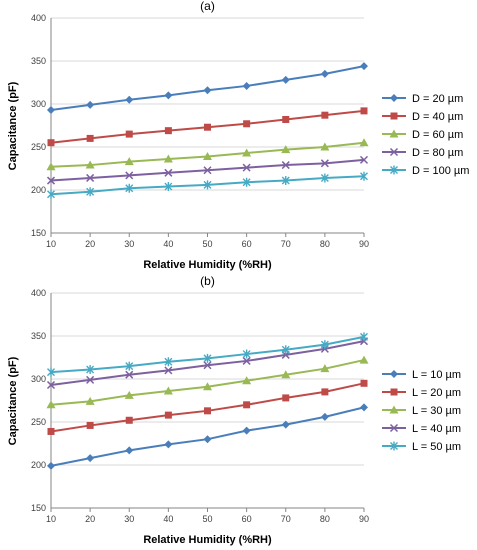  I want to click on legend-label: D = 80 µm, so click(437, 153).